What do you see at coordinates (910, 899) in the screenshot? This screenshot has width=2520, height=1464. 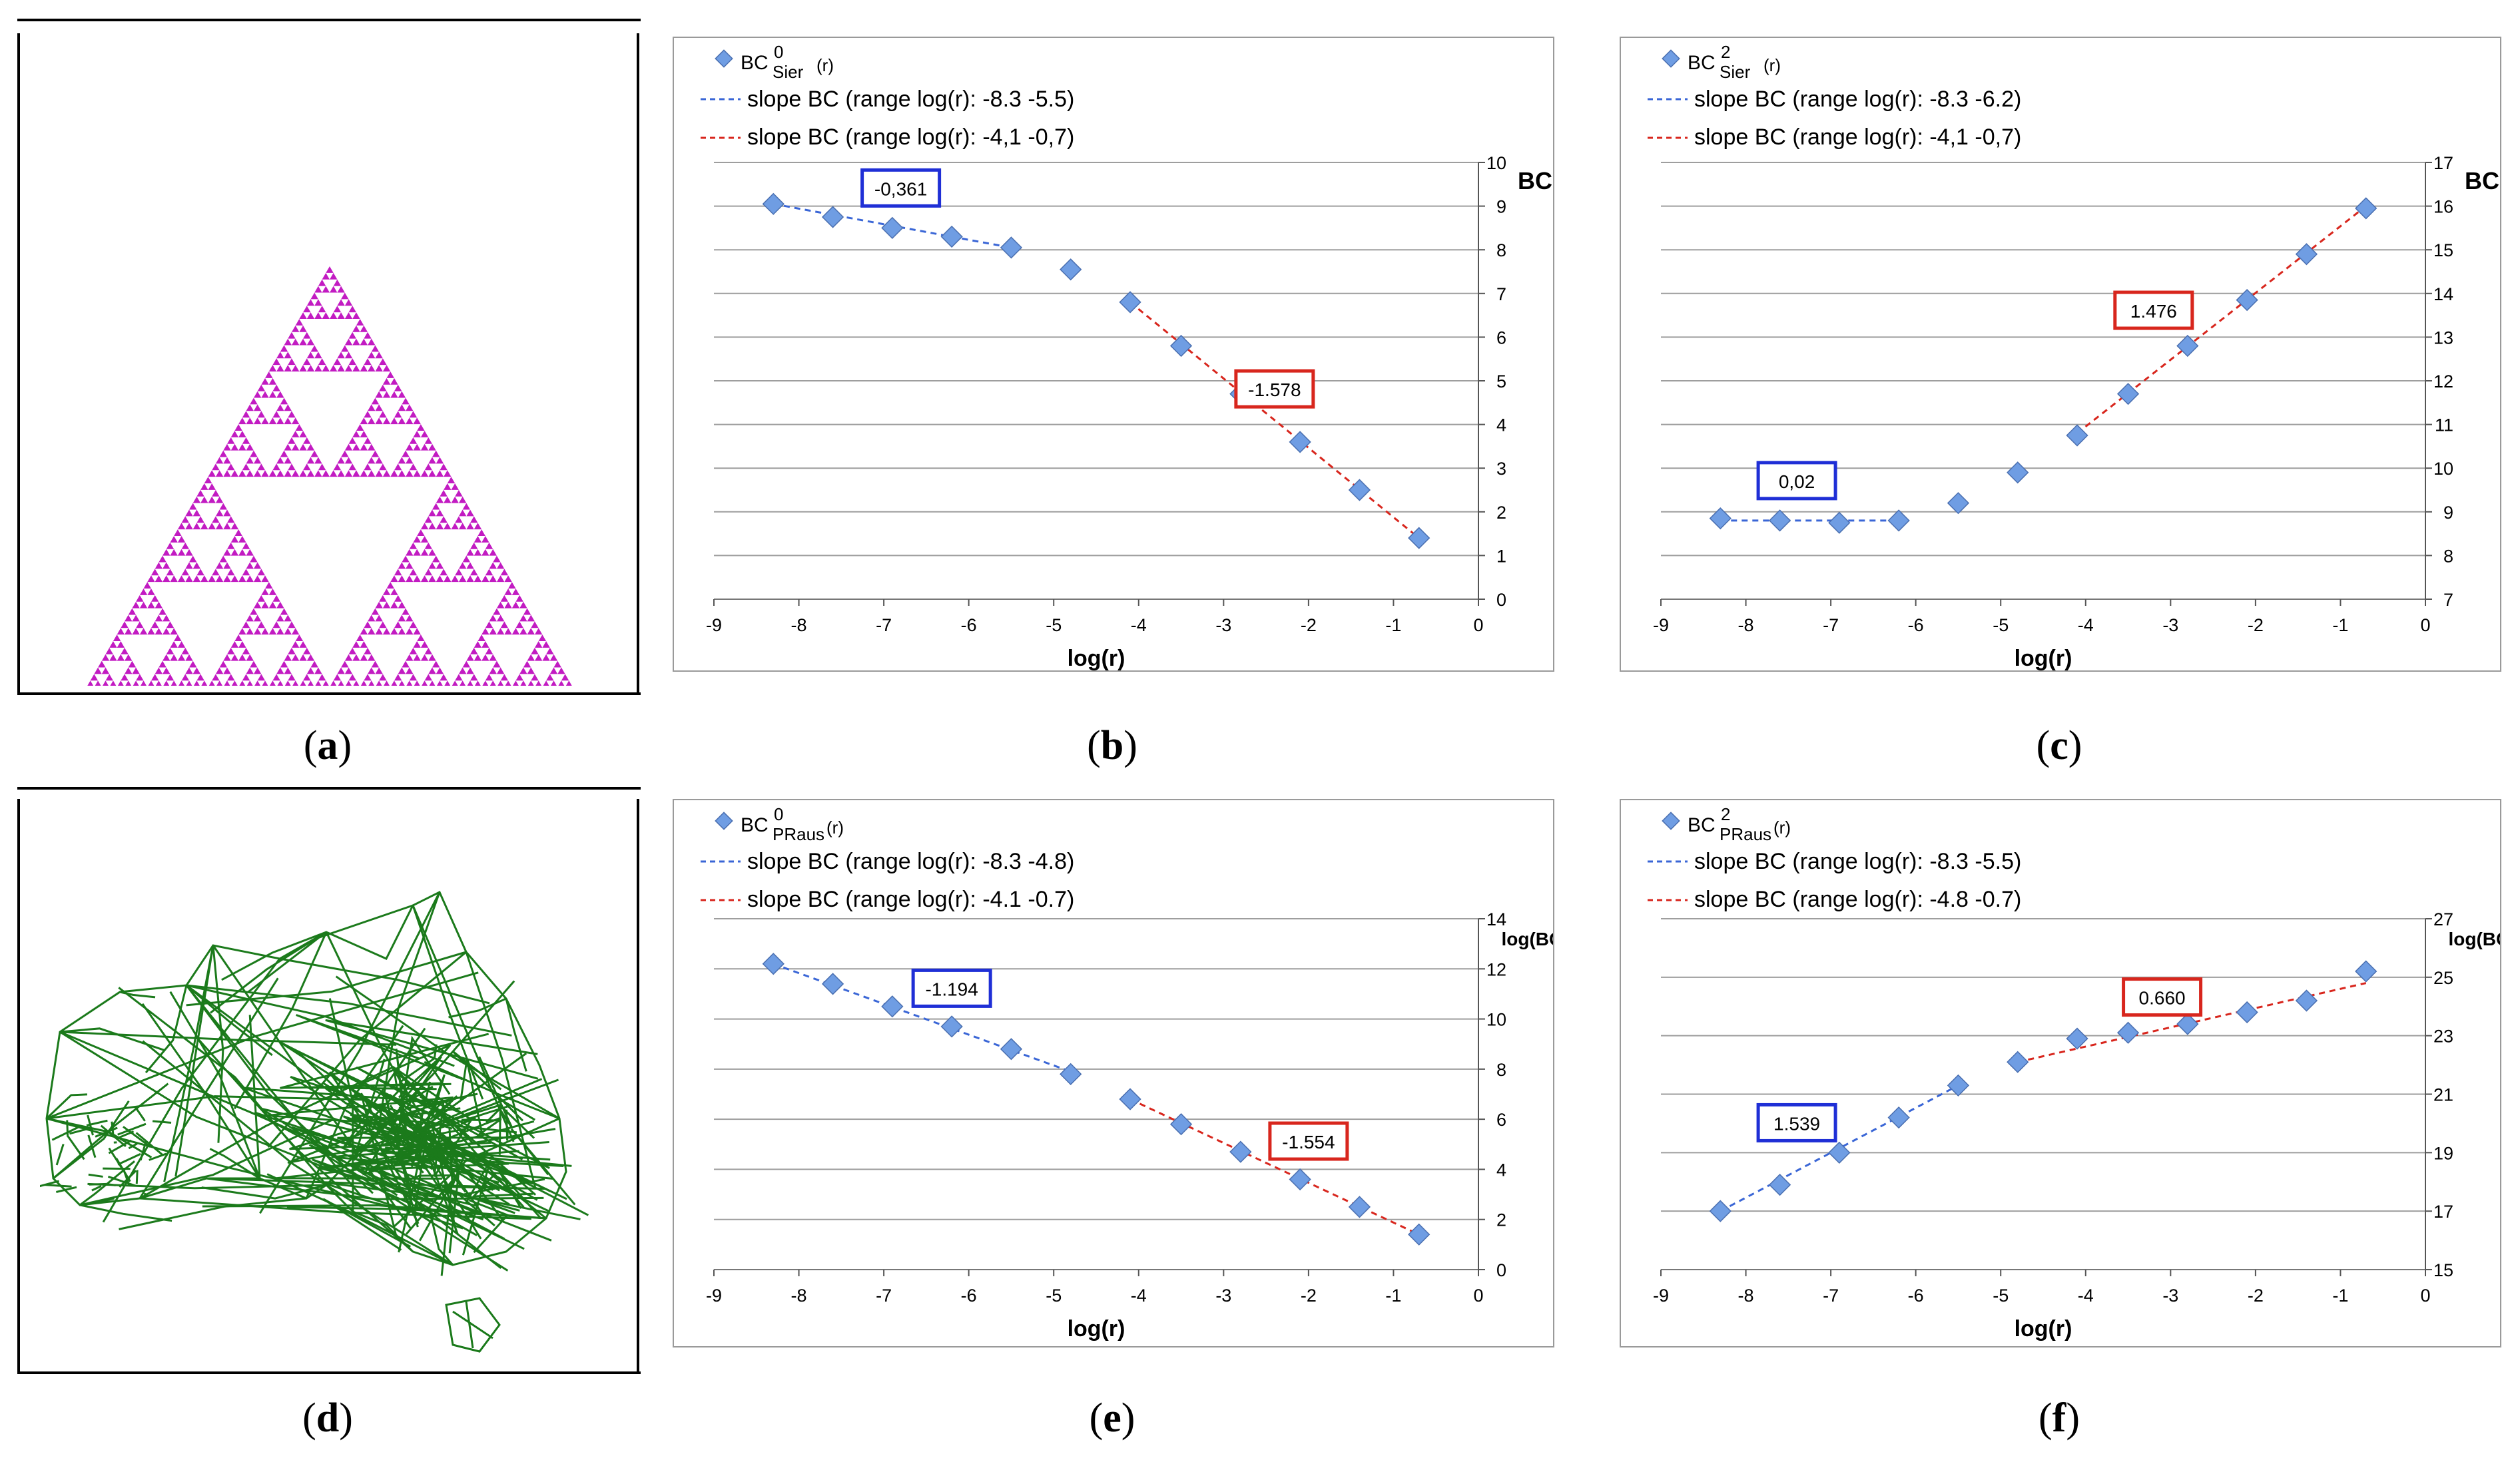 I see `chart-e-legend-red-label: slope BC (range log(r): -4.1 -0.7)` at bounding box center [910, 899].